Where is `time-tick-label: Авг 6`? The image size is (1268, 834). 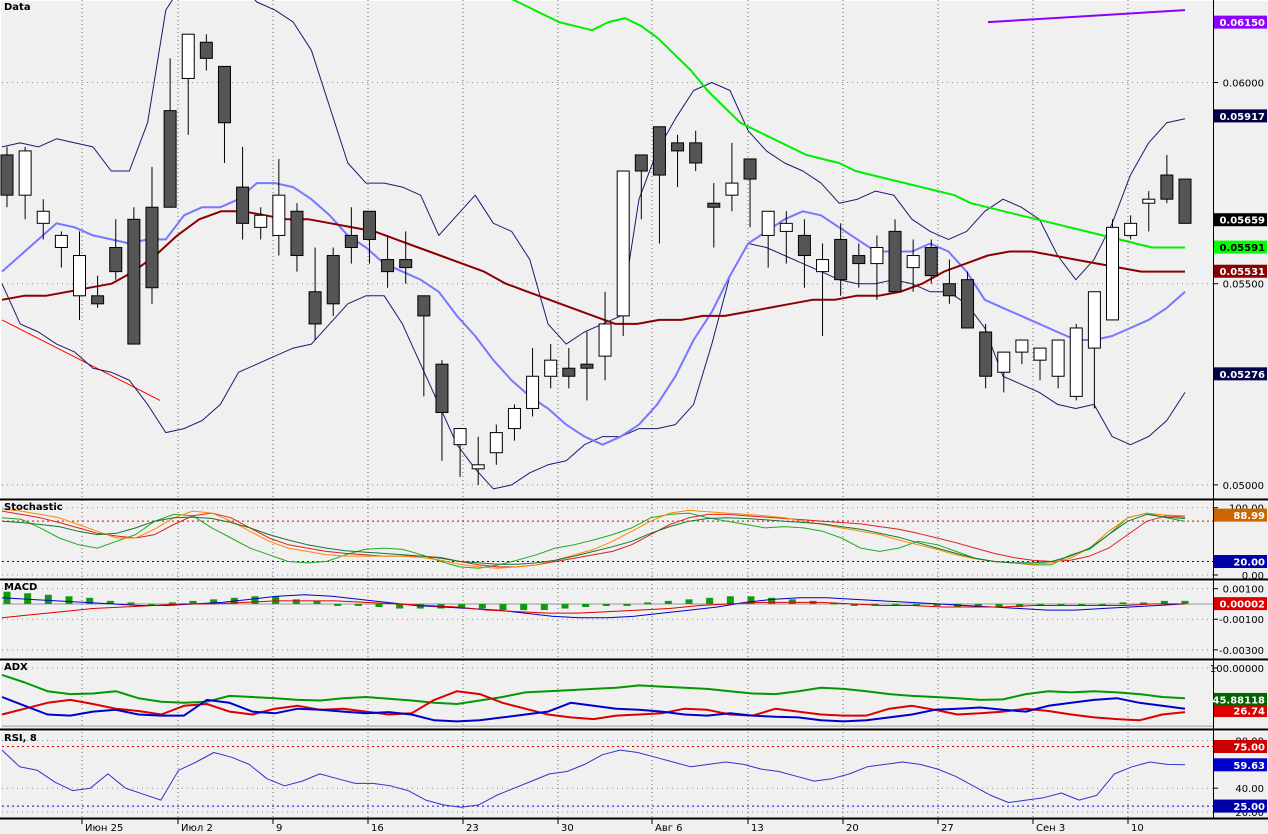
time-tick-label: Авг 6 is located at coordinates (669, 828).